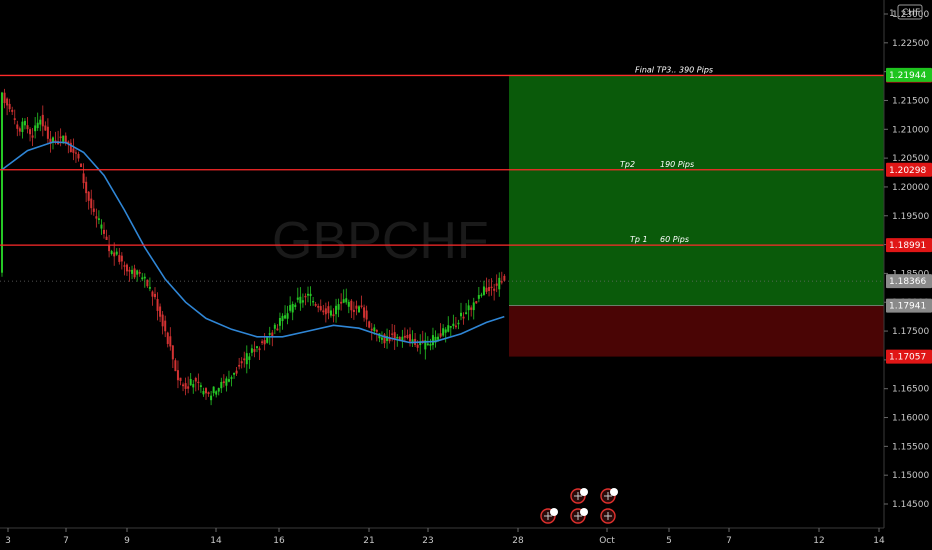 This screenshot has width=932, height=550. What do you see at coordinates (609, 496) in the screenshot?
I see `event-marker: 6` at bounding box center [609, 496].